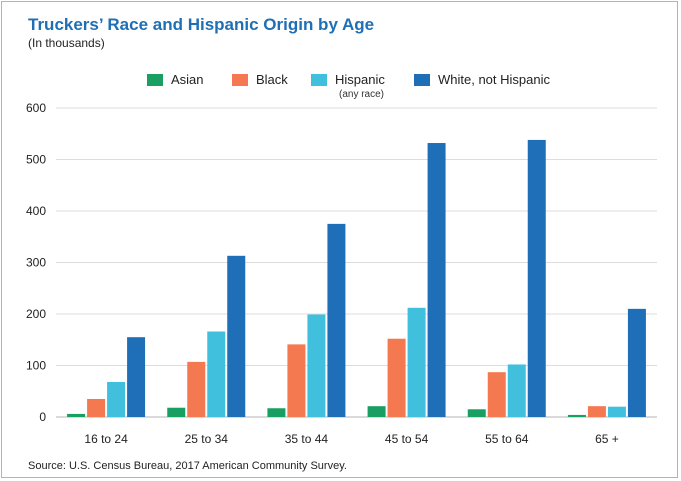  Describe the element at coordinates (42, 417) in the screenshot. I see `y-tick-label-0: 0` at that location.